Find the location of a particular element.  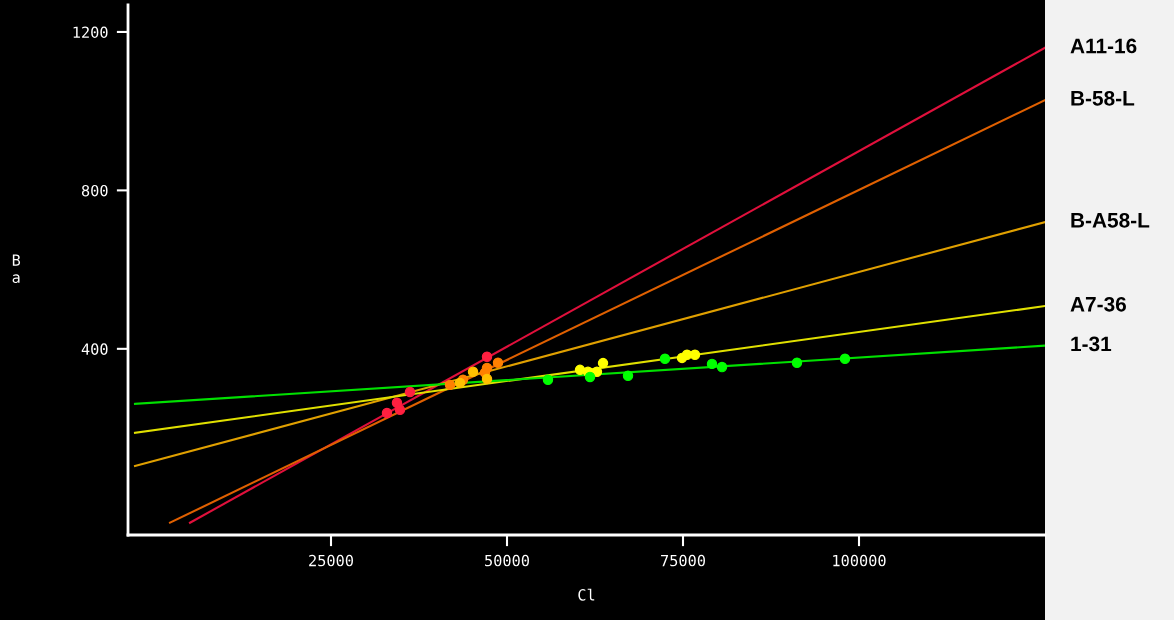

x-tick-label: 75000 is located at coordinates (683, 560).